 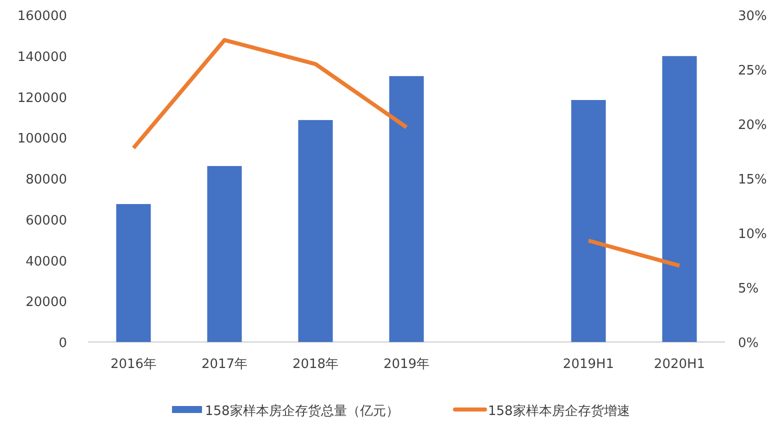 I want to click on y2-tick-label: 20%, so click(x=752, y=125).